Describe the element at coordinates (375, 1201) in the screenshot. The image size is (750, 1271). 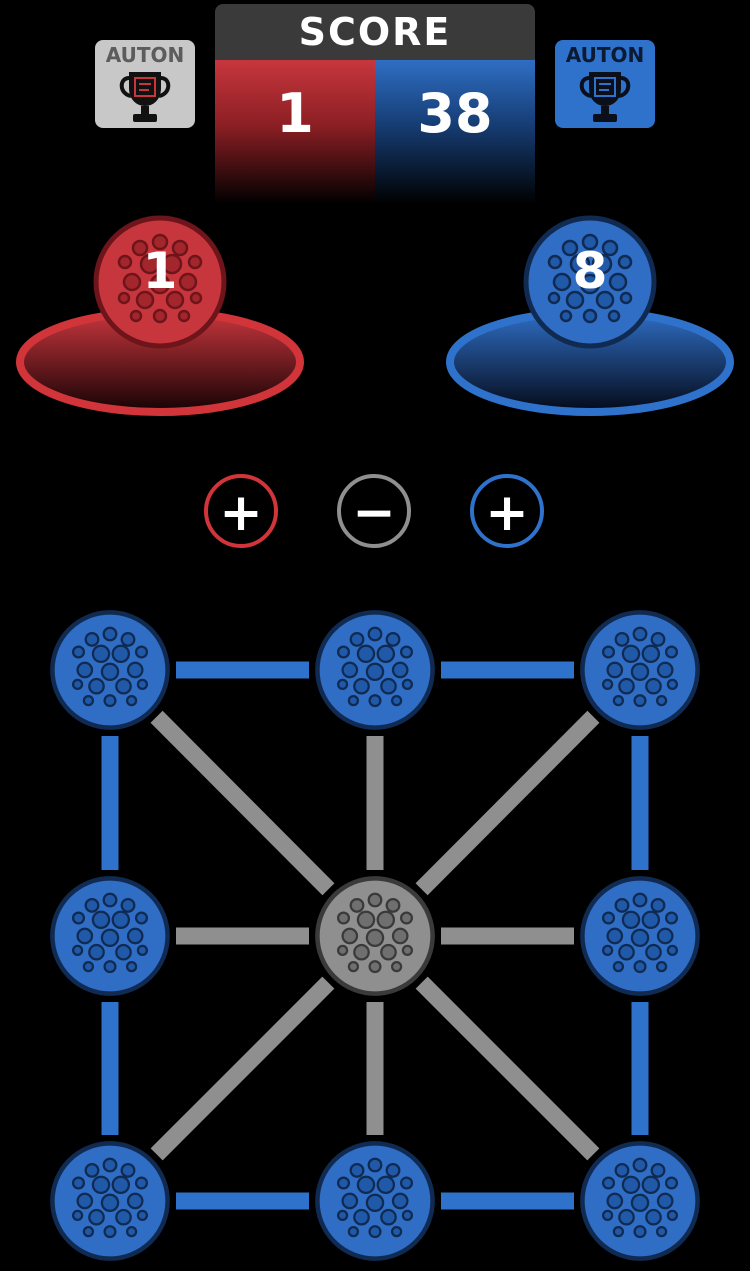
I see `ball-bottom-center` at that location.